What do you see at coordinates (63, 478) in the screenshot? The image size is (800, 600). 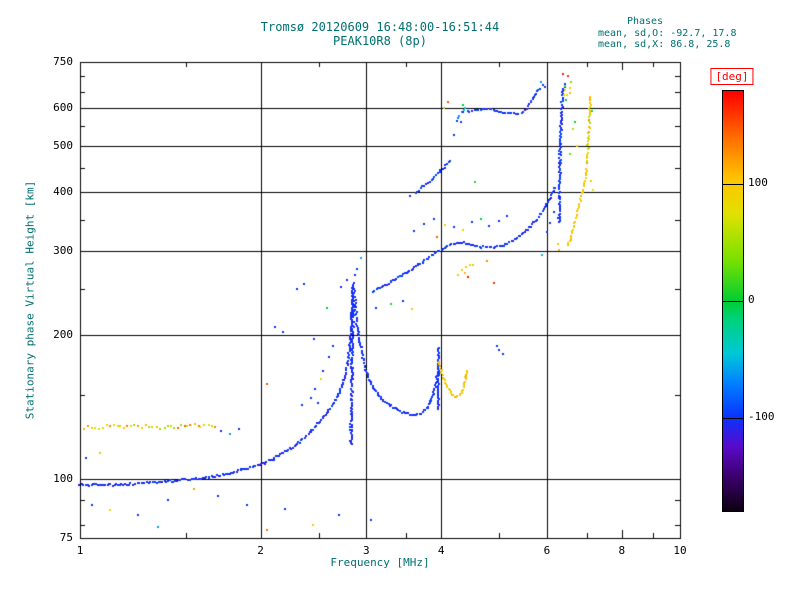 I see `y-tick-label: 100` at bounding box center [63, 478].